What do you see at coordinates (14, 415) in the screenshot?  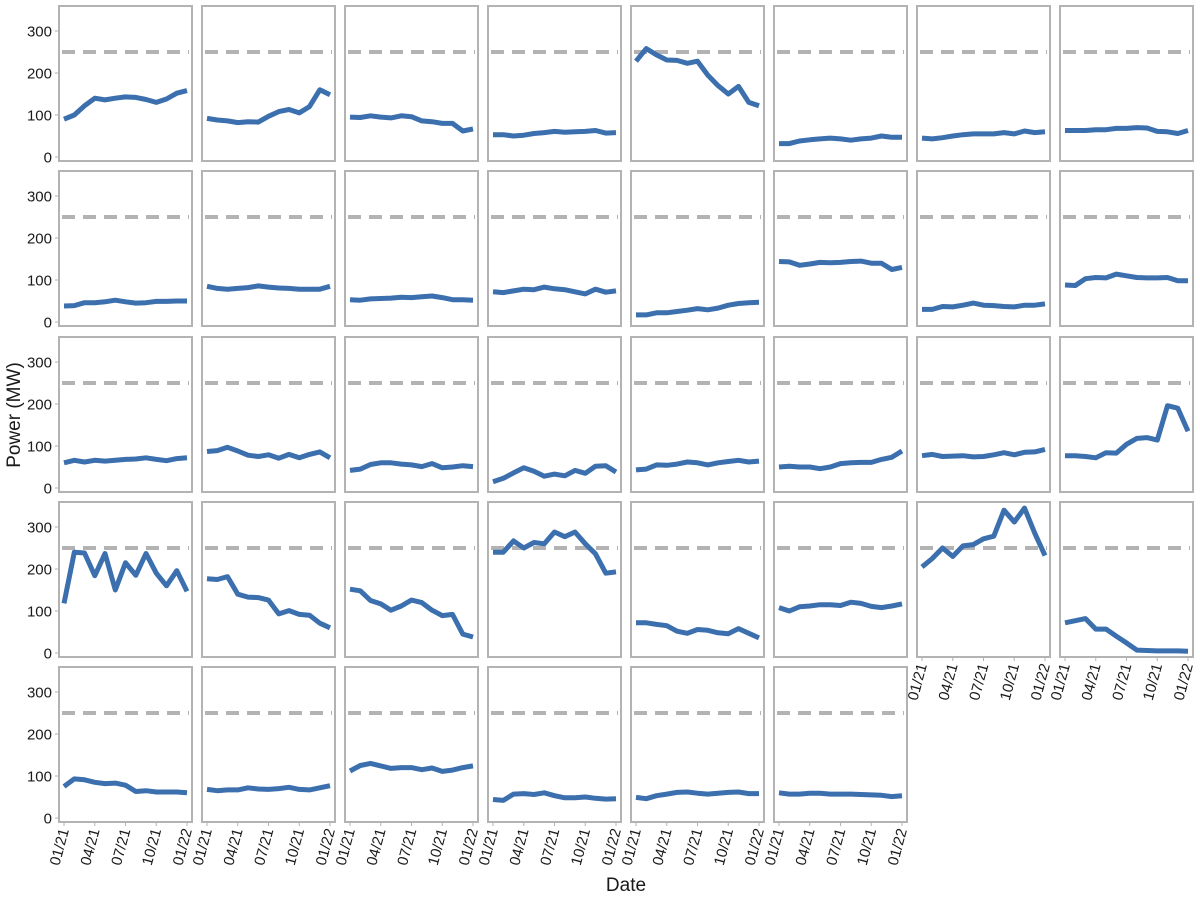 I see `y-axis-title: Power (MW)` at bounding box center [14, 415].